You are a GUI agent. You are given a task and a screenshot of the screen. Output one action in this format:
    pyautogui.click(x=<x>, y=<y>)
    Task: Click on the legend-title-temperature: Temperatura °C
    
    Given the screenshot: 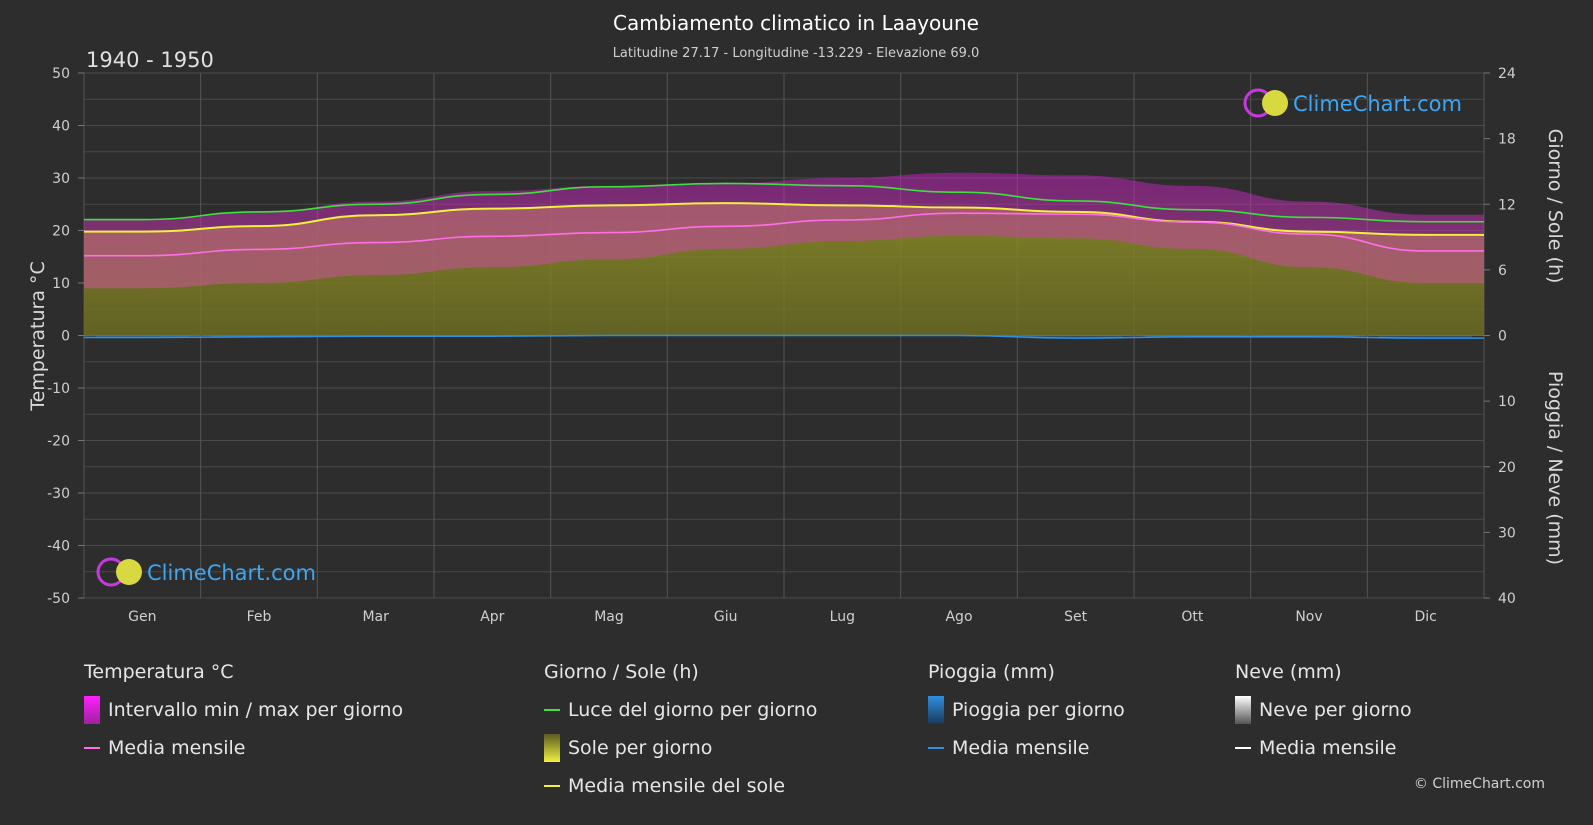 What is the action you would take?
    pyautogui.click(x=159, y=672)
    